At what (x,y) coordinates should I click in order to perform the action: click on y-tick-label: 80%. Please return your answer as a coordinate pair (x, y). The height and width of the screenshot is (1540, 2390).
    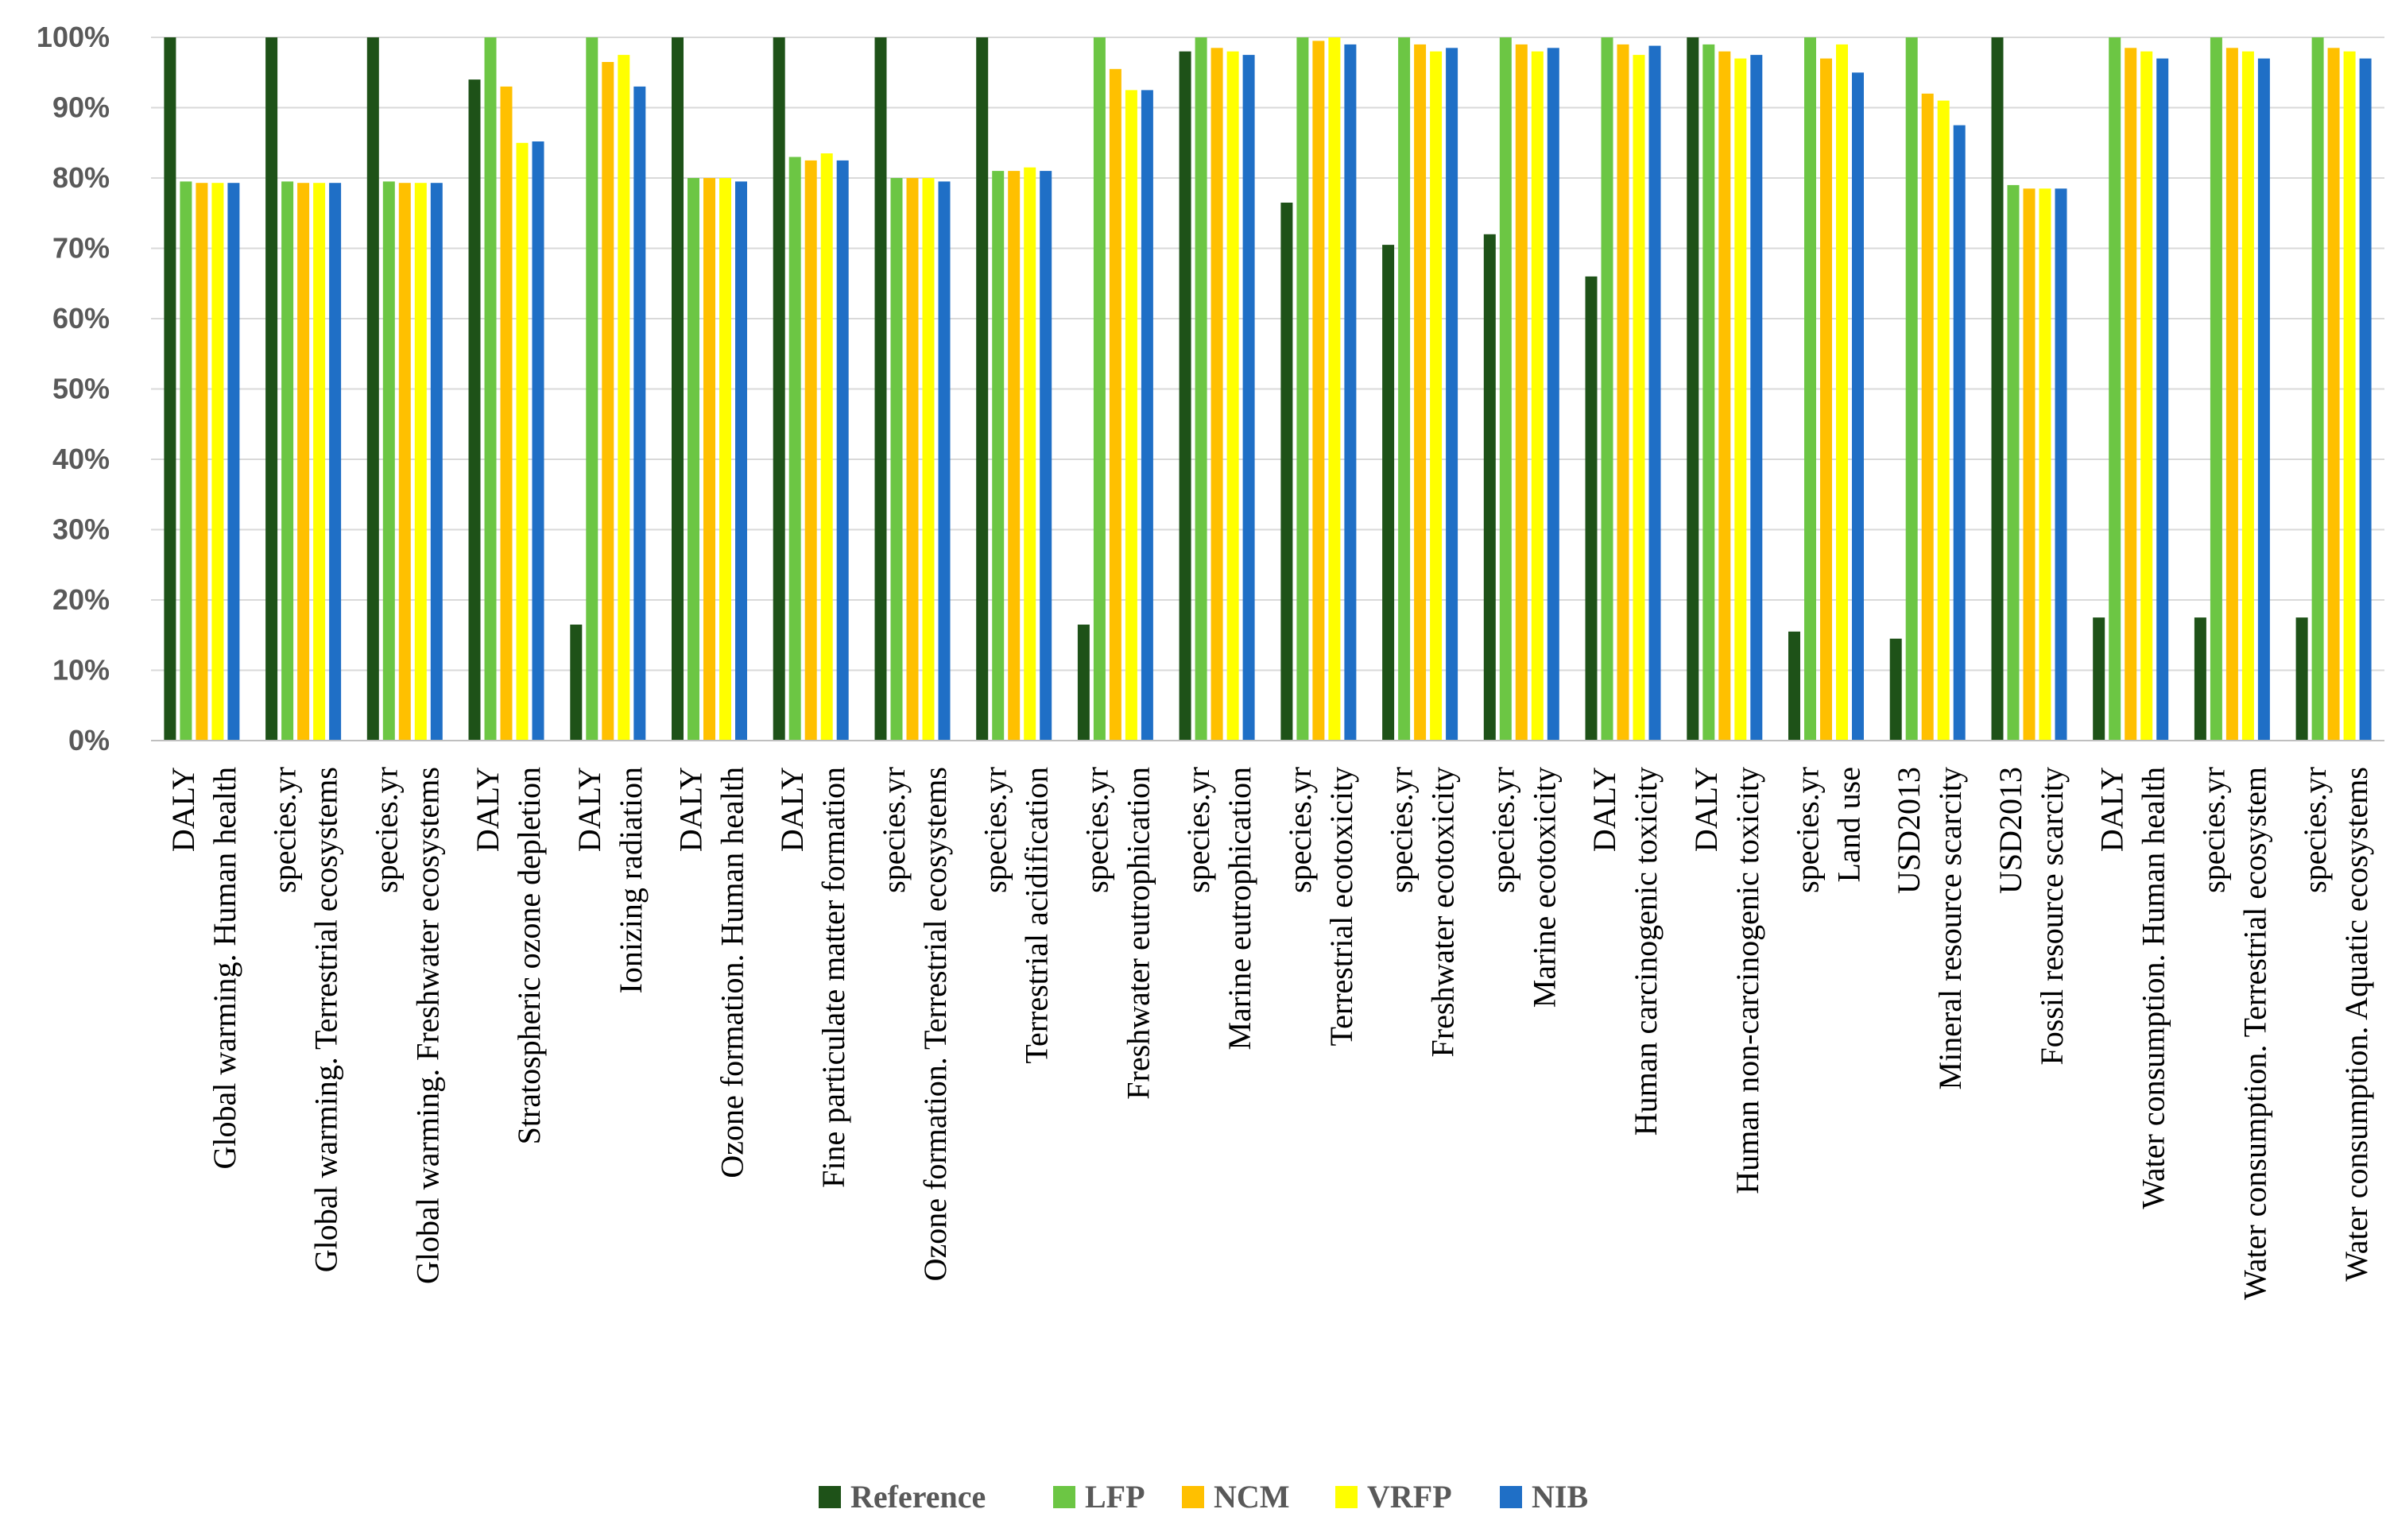
    Looking at the image, I should click on (81, 177).